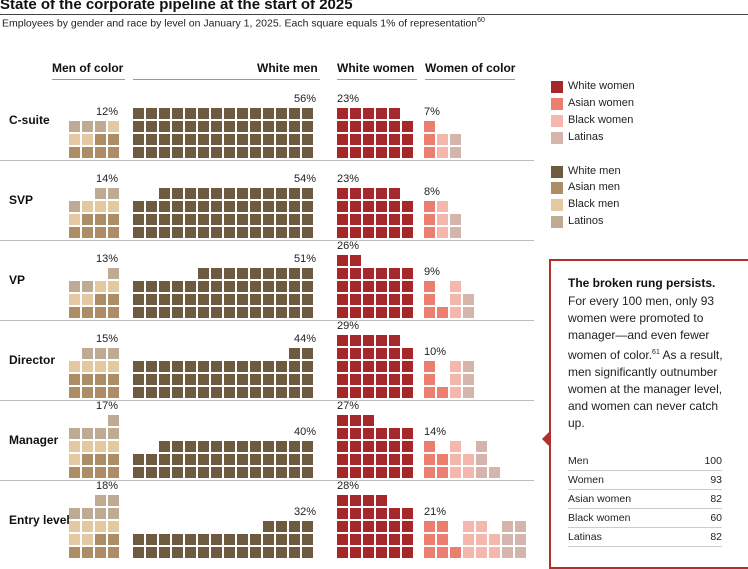 The image size is (748, 569). What do you see at coordinates (432, 272) in the screenshot?
I see `pct-women-of-color: 9%` at bounding box center [432, 272].